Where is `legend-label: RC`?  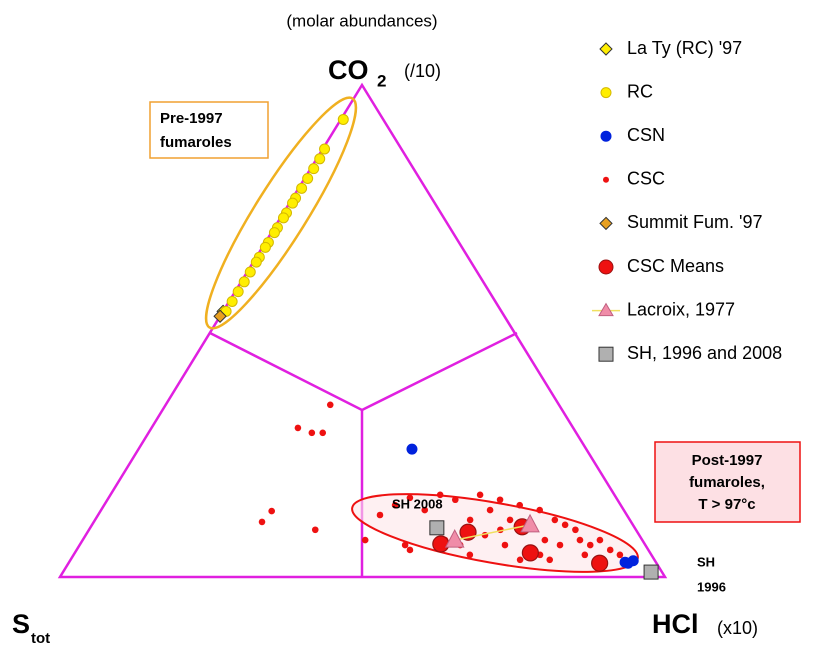
legend-label: RC is located at coordinates (640, 91).